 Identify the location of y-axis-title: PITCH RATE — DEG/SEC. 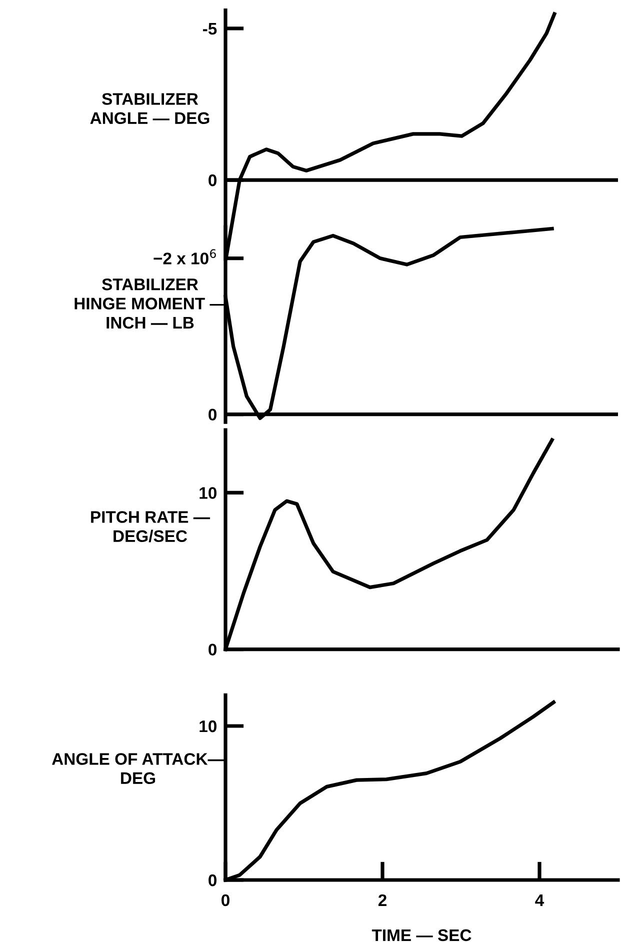
(150, 526).